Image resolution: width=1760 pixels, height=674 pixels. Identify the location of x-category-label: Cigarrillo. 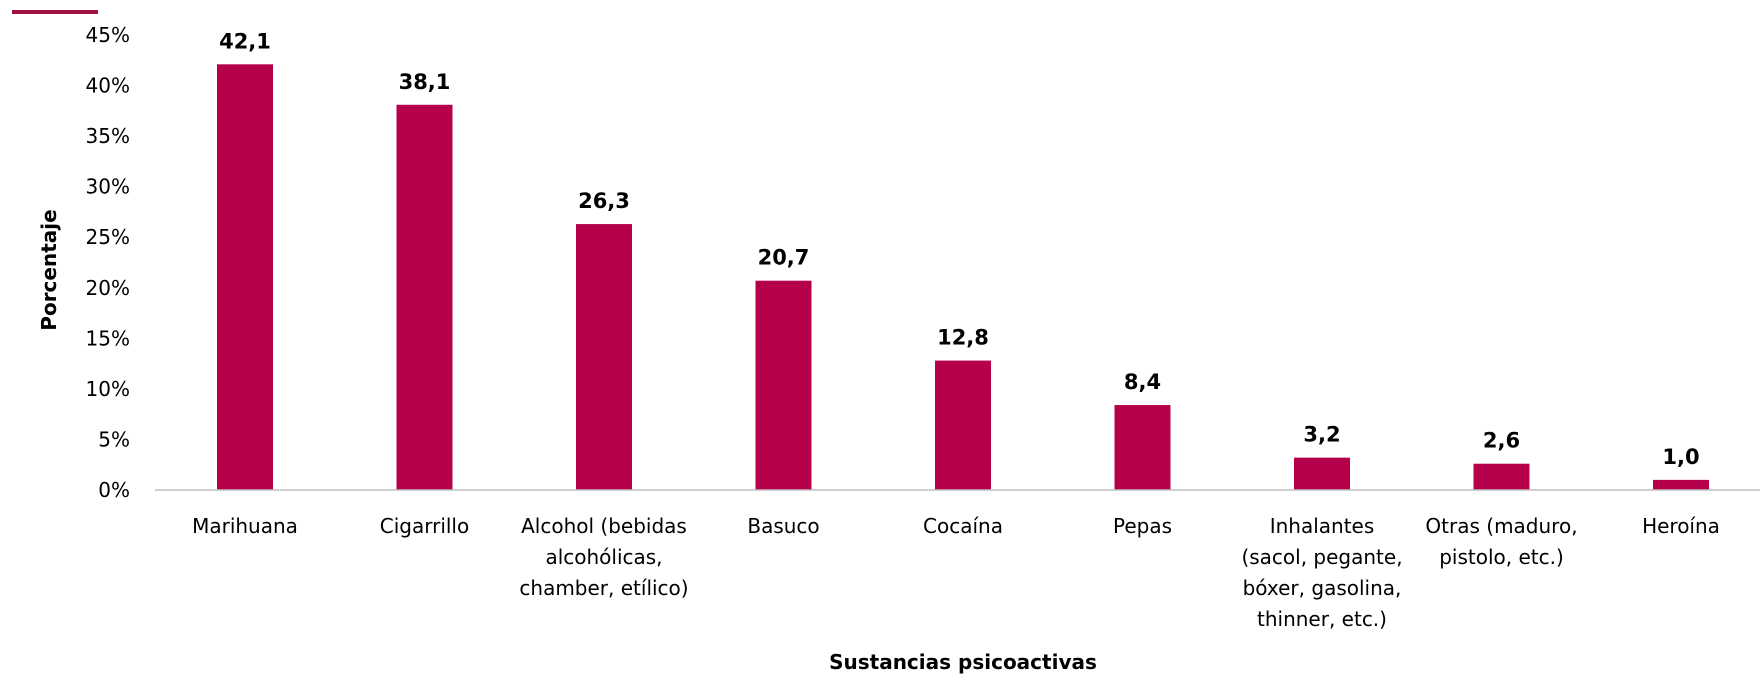
(424, 526).